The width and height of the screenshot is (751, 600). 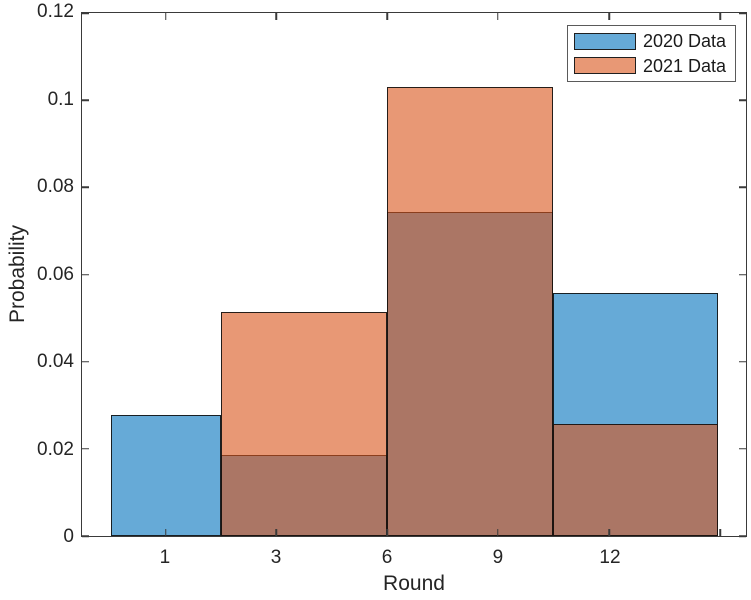 What do you see at coordinates (651, 53) in the screenshot?
I see `legend: 2020 Data 2021 Data` at bounding box center [651, 53].